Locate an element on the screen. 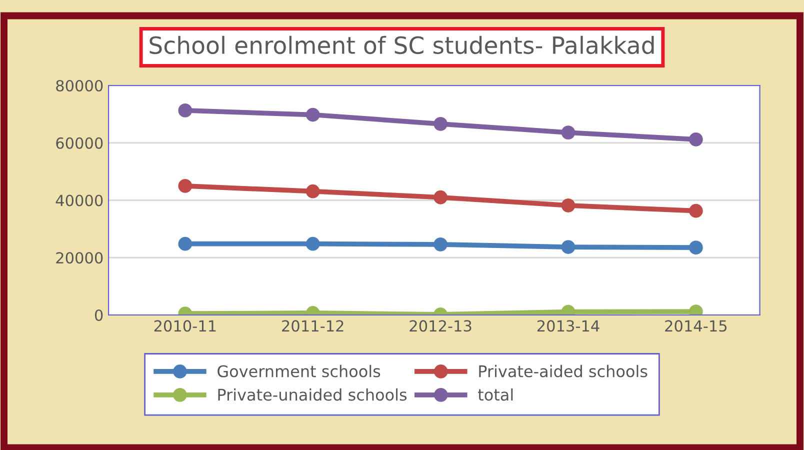 This screenshot has height=450, width=804. chart-title: School enrolment of SC students- Palakkad is located at coordinates (402, 45).